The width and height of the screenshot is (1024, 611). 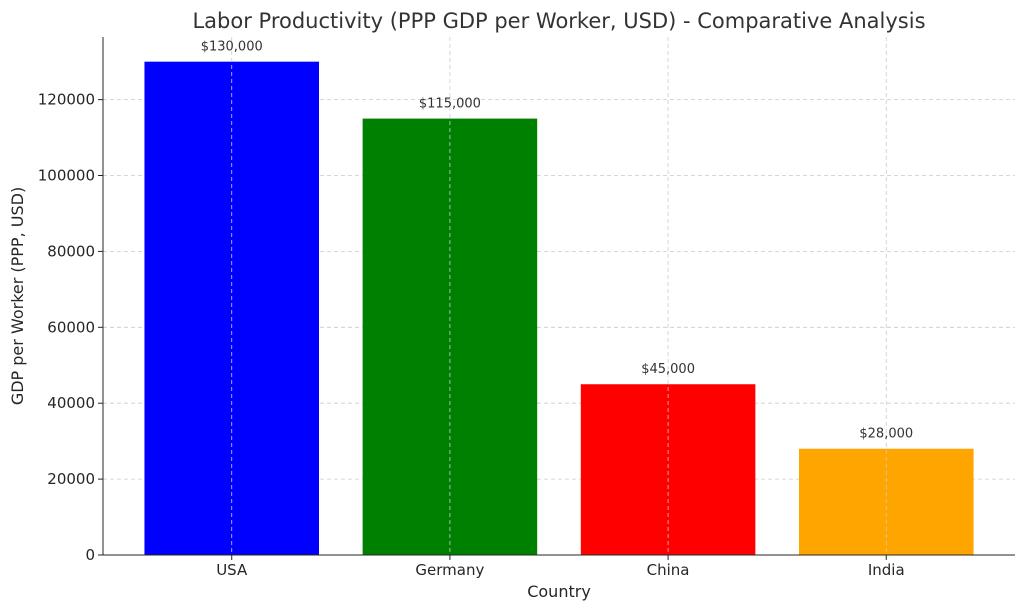 I want to click on bar-china, so click(x=668, y=469).